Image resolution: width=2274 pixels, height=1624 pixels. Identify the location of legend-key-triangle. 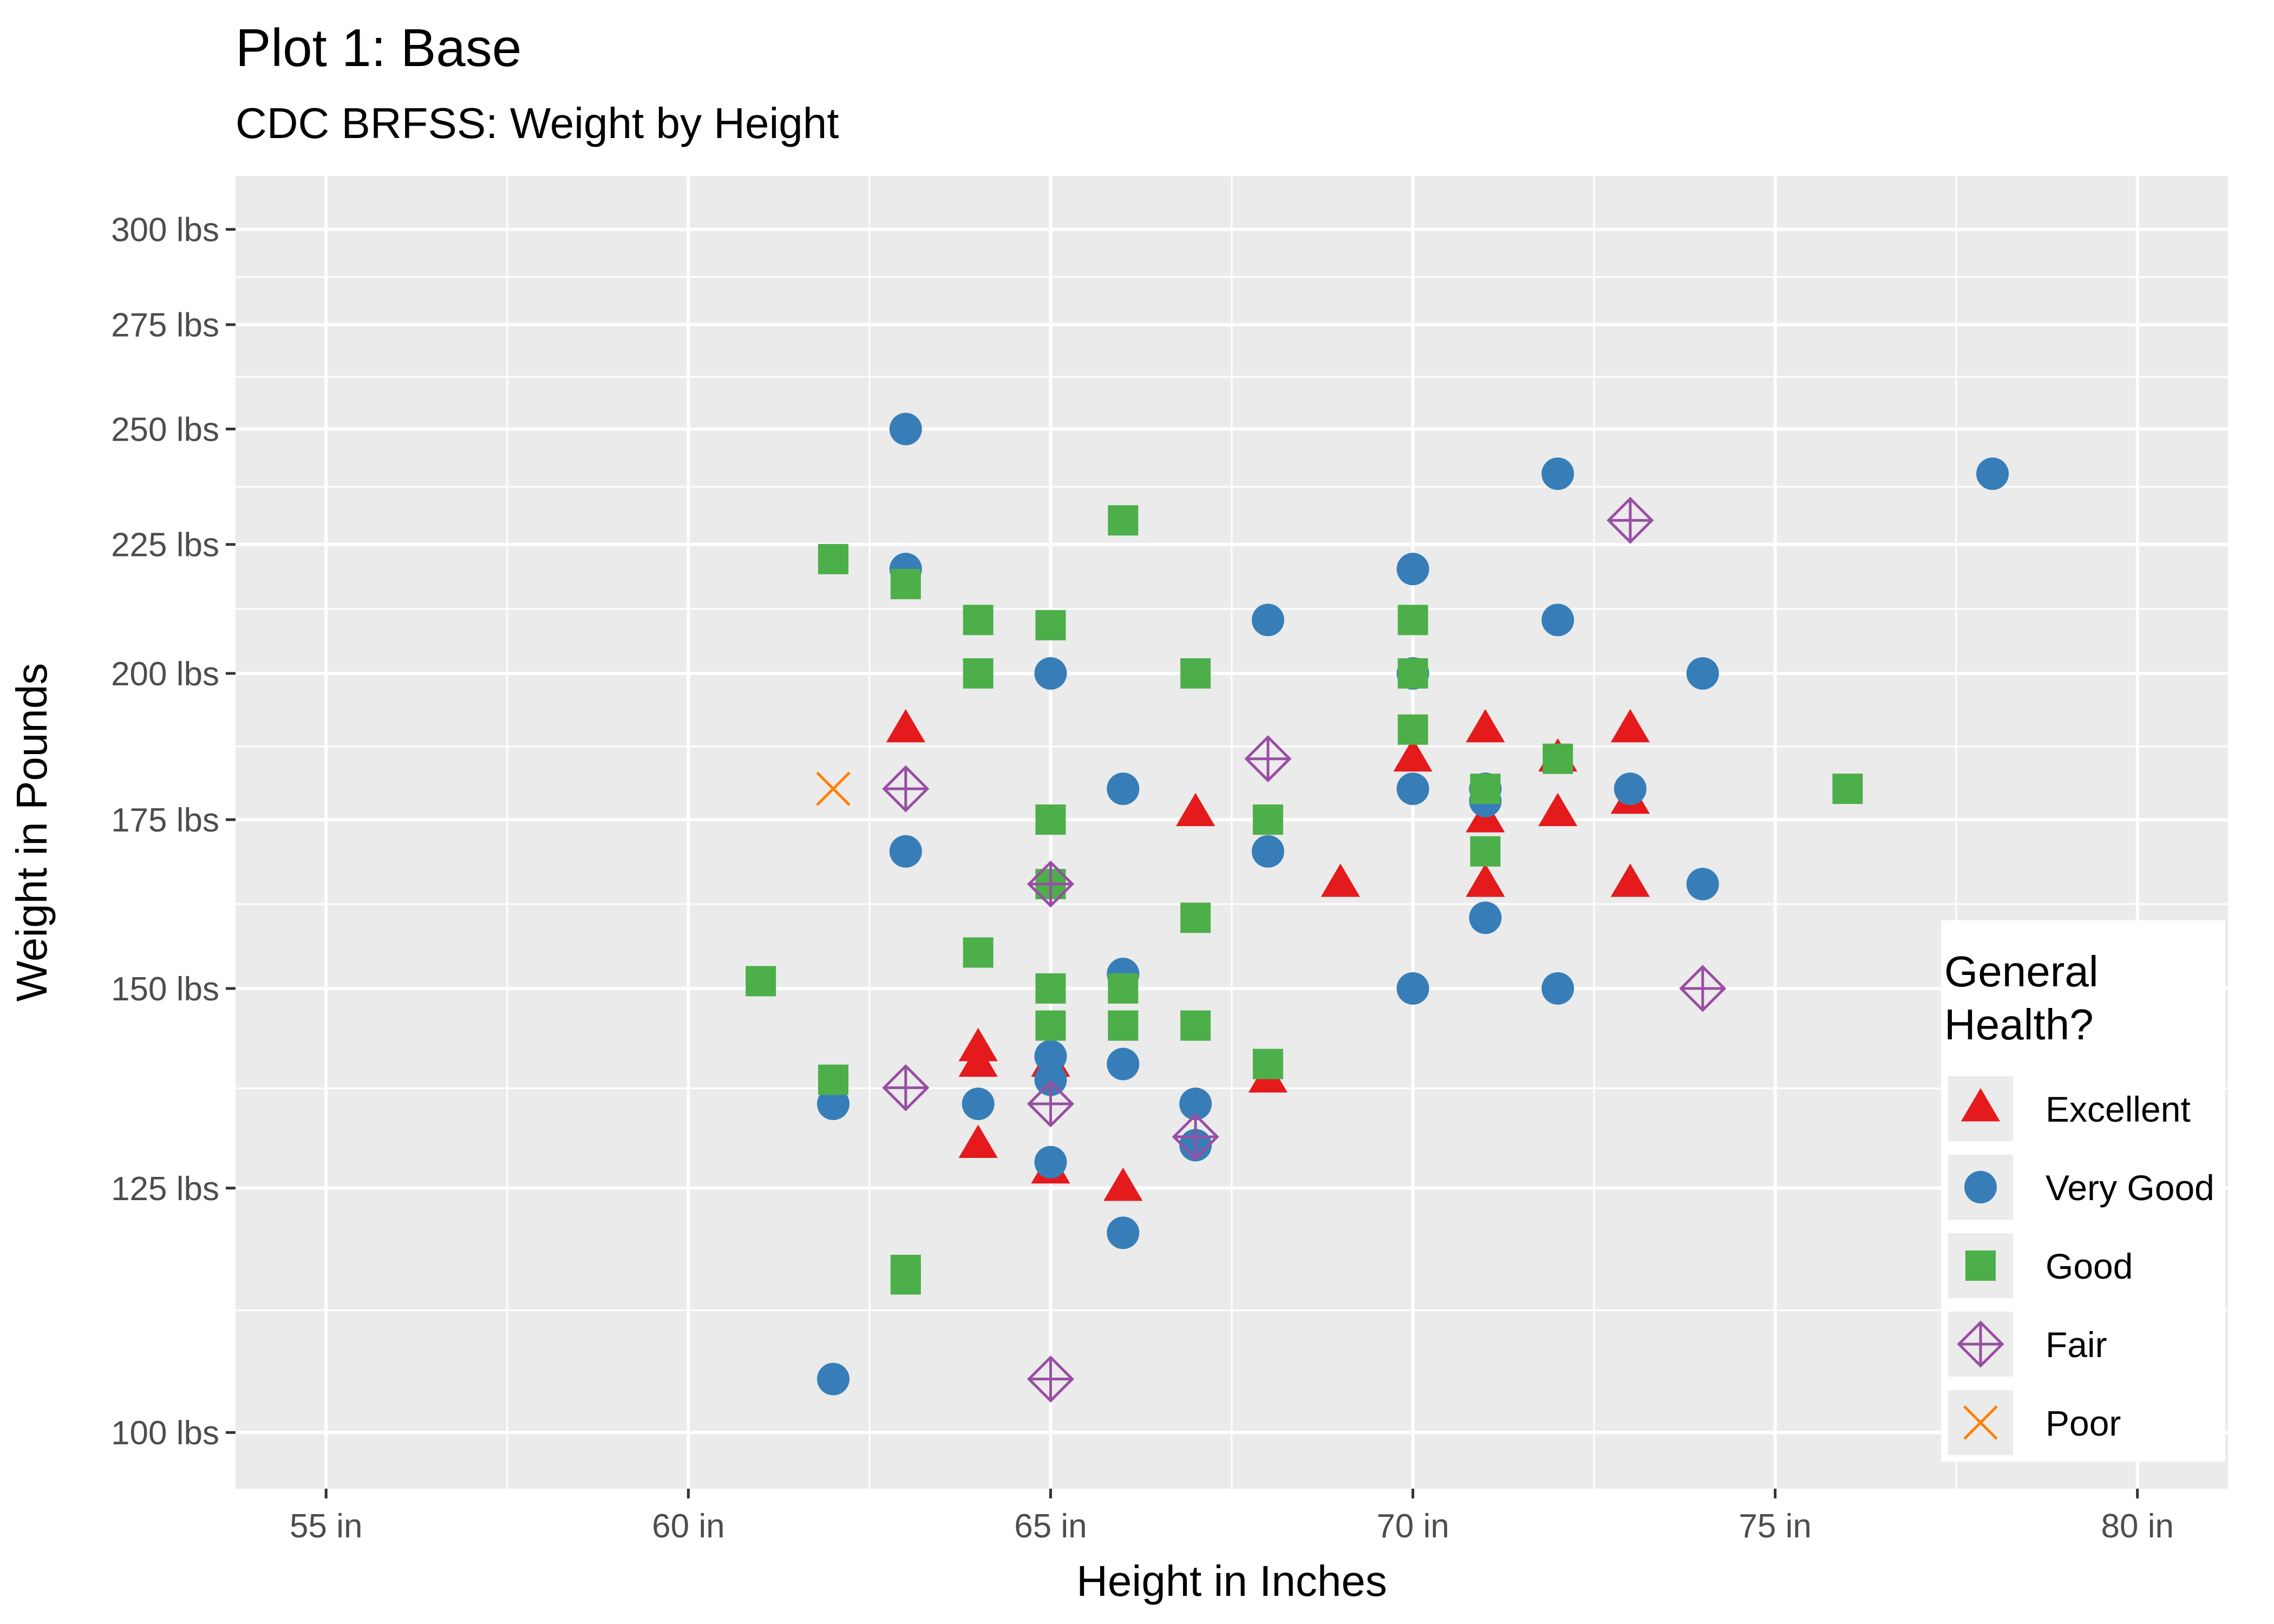
(1981, 1105).